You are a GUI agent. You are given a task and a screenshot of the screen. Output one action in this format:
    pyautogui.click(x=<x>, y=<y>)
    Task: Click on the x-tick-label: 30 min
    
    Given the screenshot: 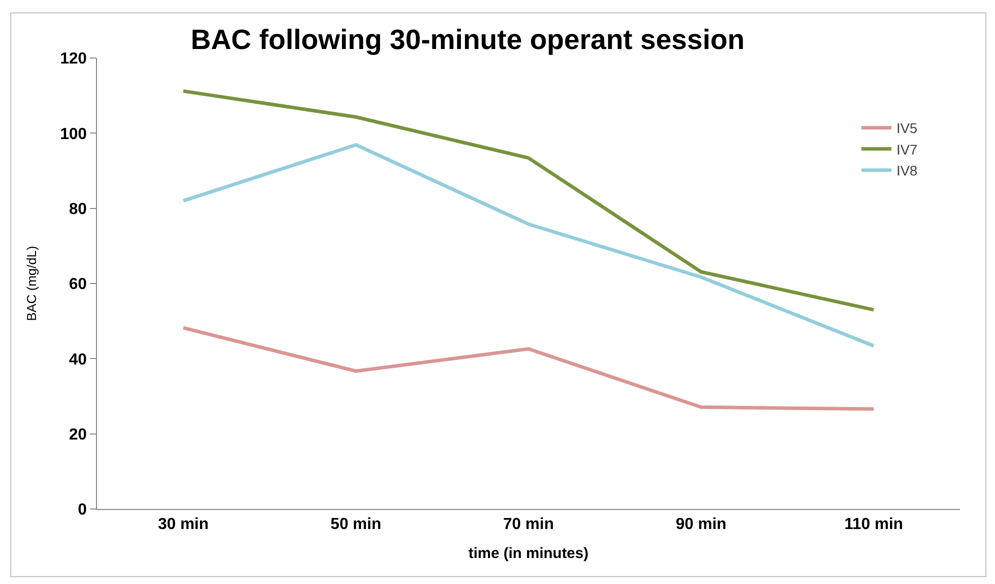 What is the action you would take?
    pyautogui.click(x=183, y=525)
    